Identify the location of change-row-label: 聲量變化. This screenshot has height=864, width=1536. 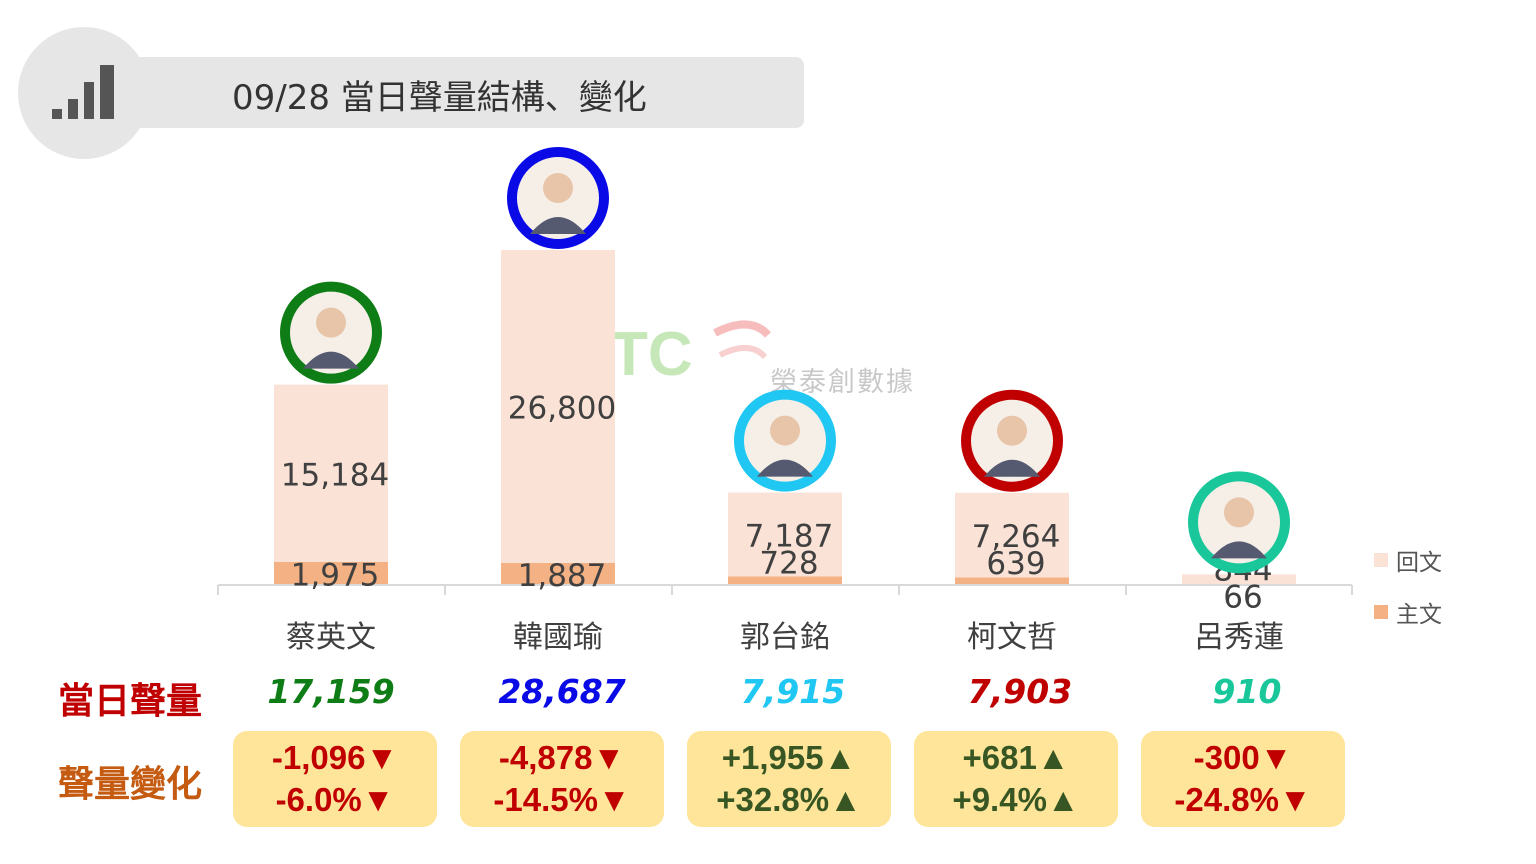
(130, 784).